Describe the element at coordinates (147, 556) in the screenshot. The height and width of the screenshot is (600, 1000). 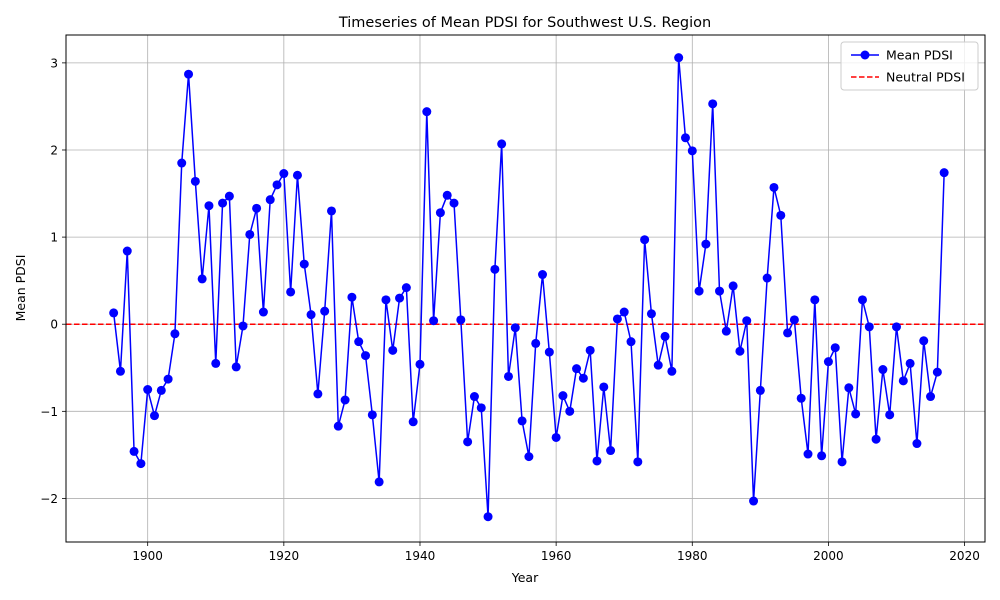
I see `x-tick-label: 1900` at that location.